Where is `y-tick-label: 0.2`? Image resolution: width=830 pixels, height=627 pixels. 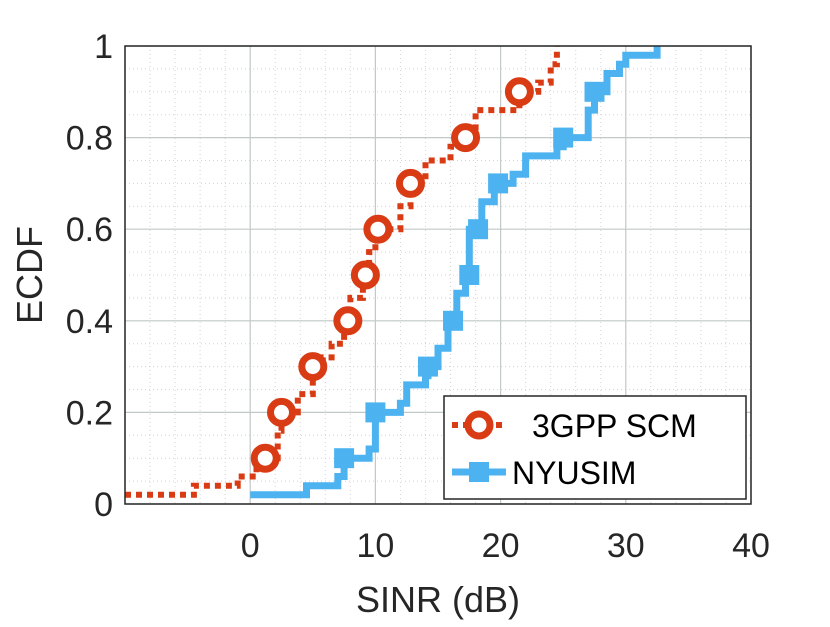 y-tick-label: 0.2 is located at coordinates (89, 413).